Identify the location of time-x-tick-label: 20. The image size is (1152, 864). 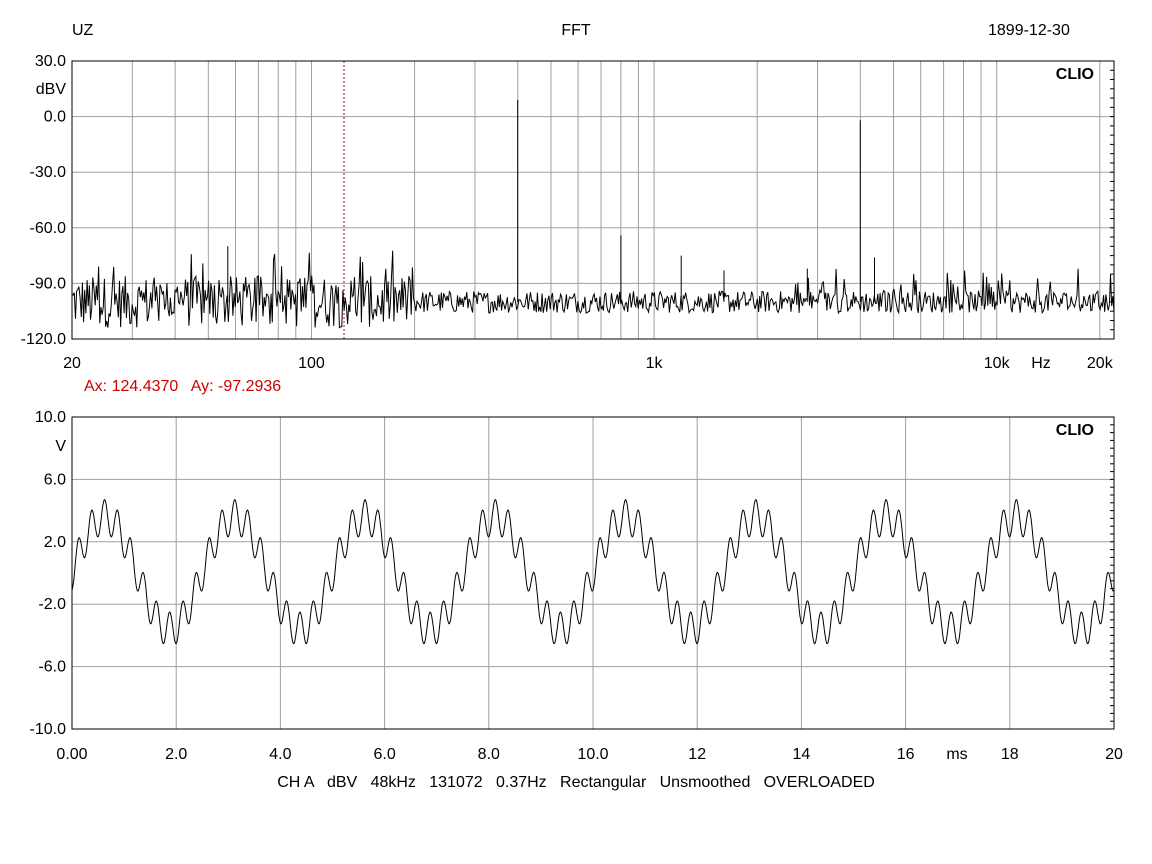
(1114, 754).